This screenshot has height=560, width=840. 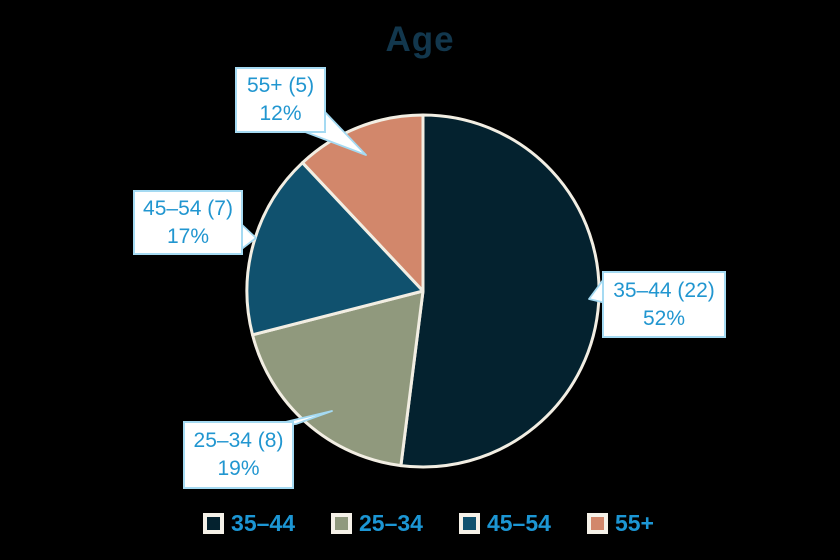 What do you see at coordinates (518, 522) in the screenshot?
I see `legend-label: 45–54` at bounding box center [518, 522].